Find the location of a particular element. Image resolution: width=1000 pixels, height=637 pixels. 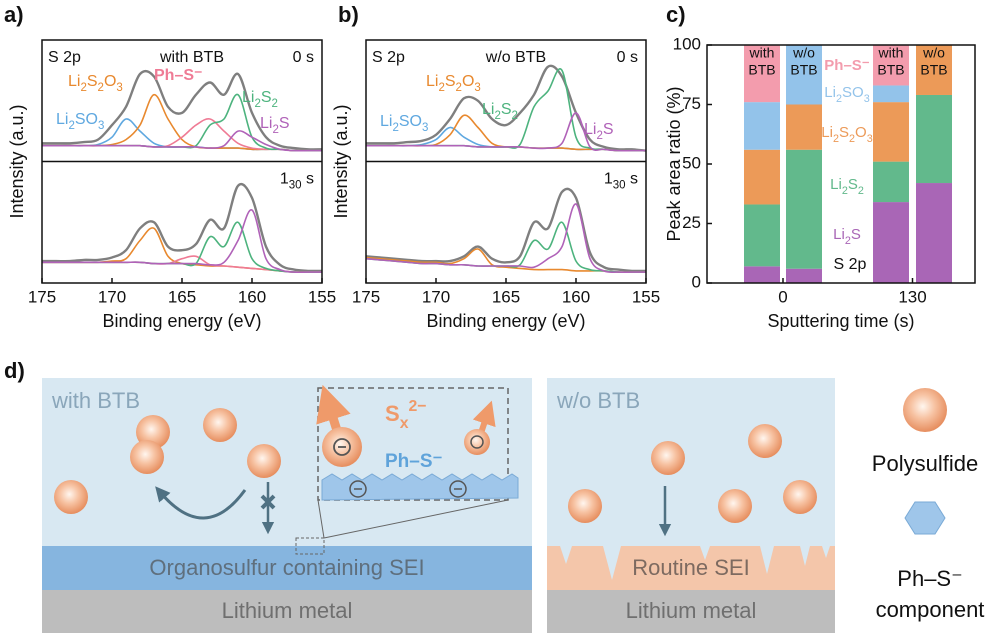

electrolyte is located at coordinates (287, 462).